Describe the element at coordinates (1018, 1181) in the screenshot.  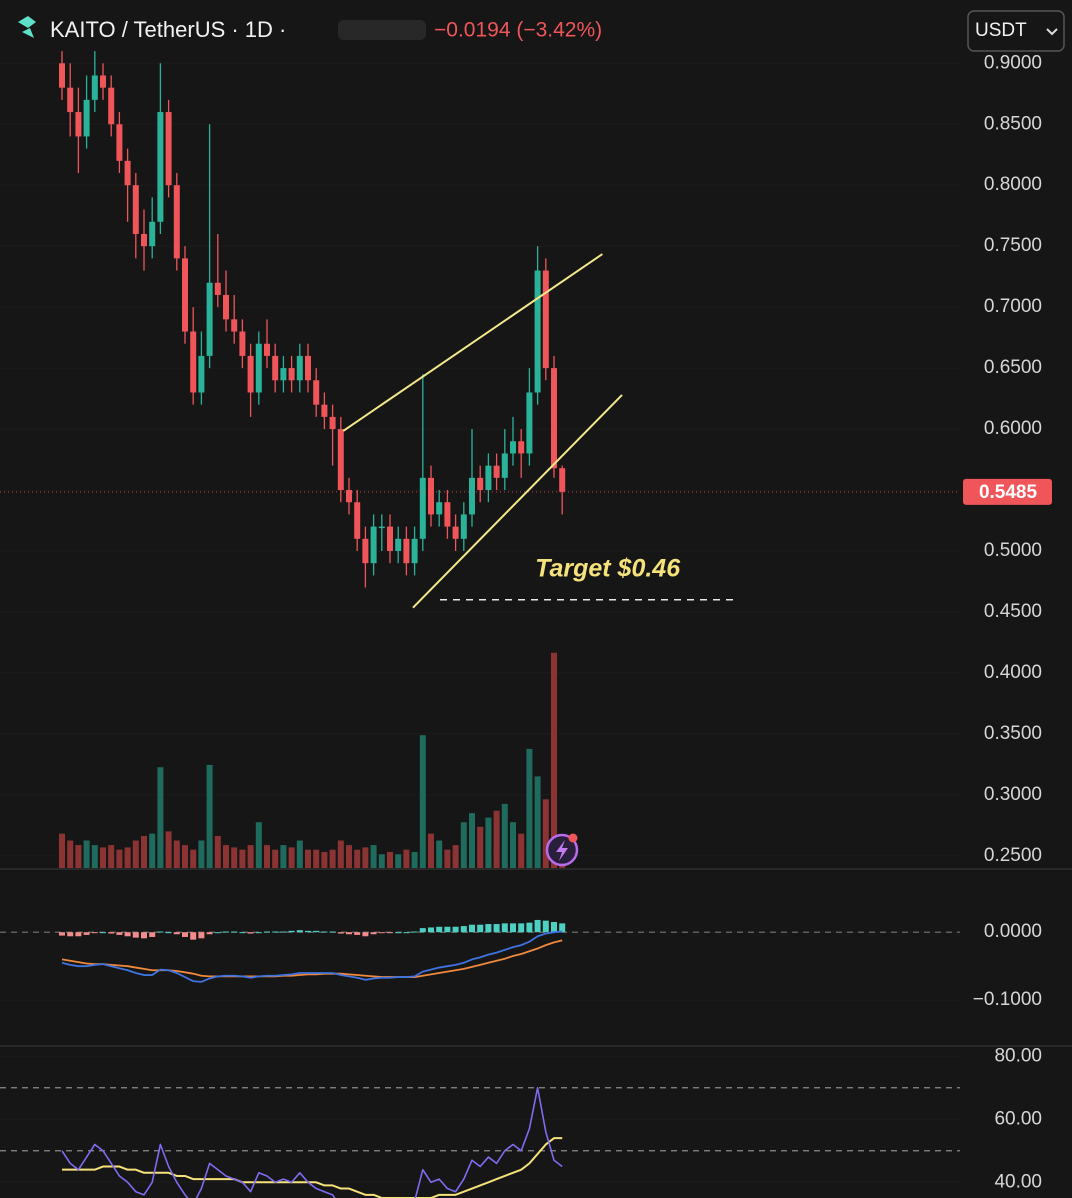
I see `y-tick-label: 40.00` at that location.